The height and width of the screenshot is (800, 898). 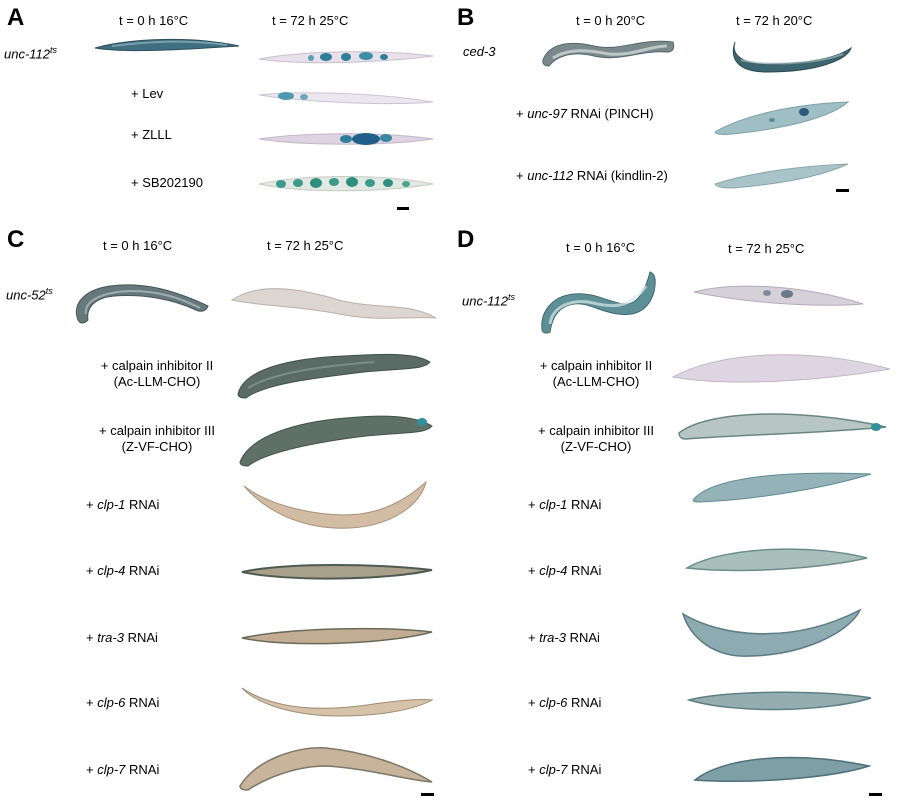 What do you see at coordinates (147, 93) in the screenshot?
I see `panel-a-row-label: + Lev` at bounding box center [147, 93].